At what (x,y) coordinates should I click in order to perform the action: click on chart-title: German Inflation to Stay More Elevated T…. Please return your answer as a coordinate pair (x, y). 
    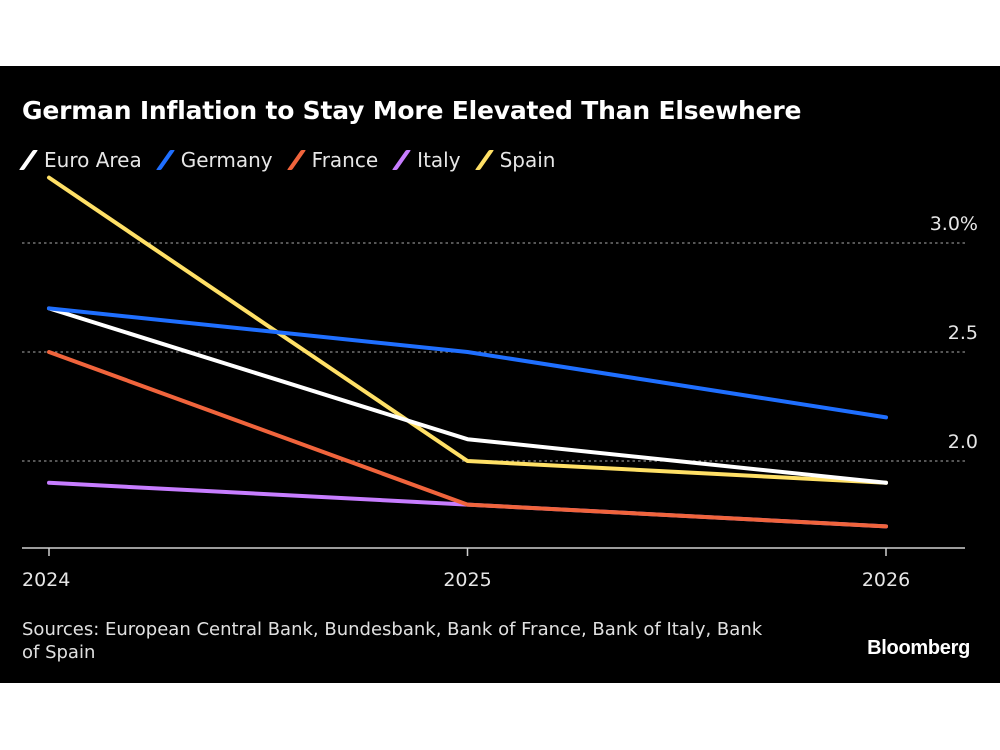
    Looking at the image, I should click on (412, 110).